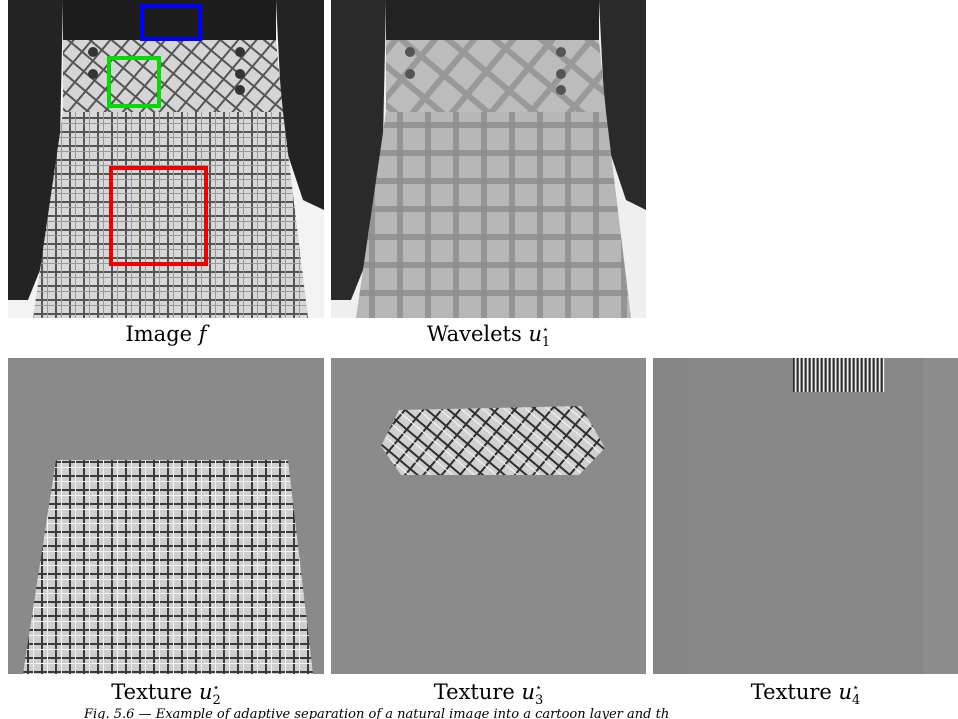 The image size is (958, 719). Describe the element at coordinates (488, 336) in the screenshot. I see `caption-wavelets-u1: Wavelets u⋆1` at that location.